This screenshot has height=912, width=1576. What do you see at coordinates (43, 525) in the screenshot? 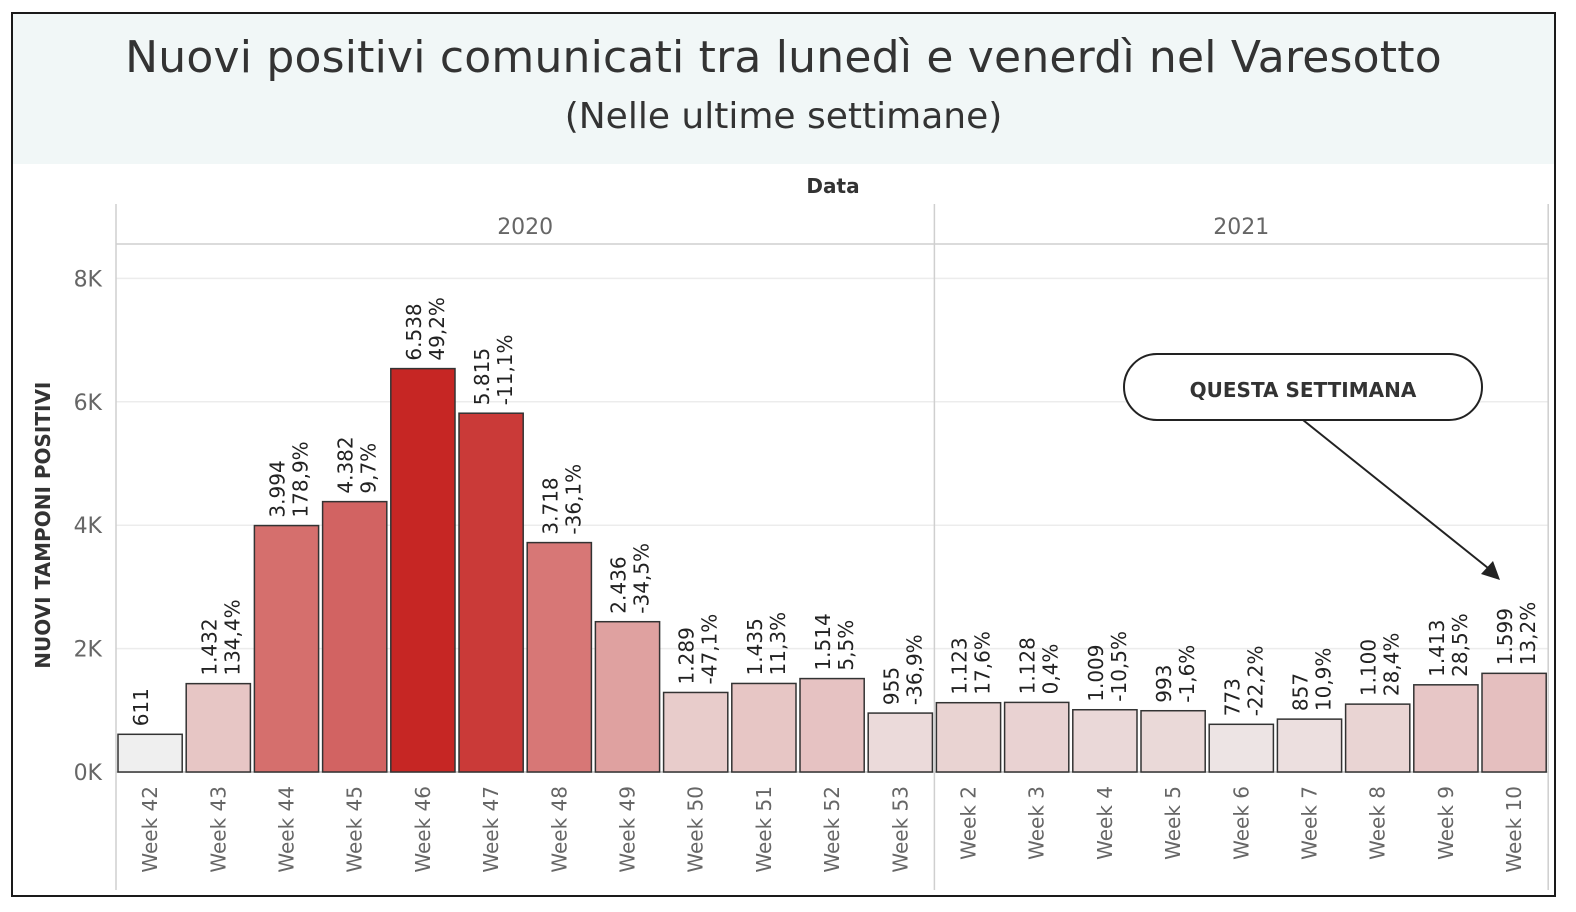
I see `y-axis-title: NUOVI TAMPONI POSITIVI` at bounding box center [43, 525].